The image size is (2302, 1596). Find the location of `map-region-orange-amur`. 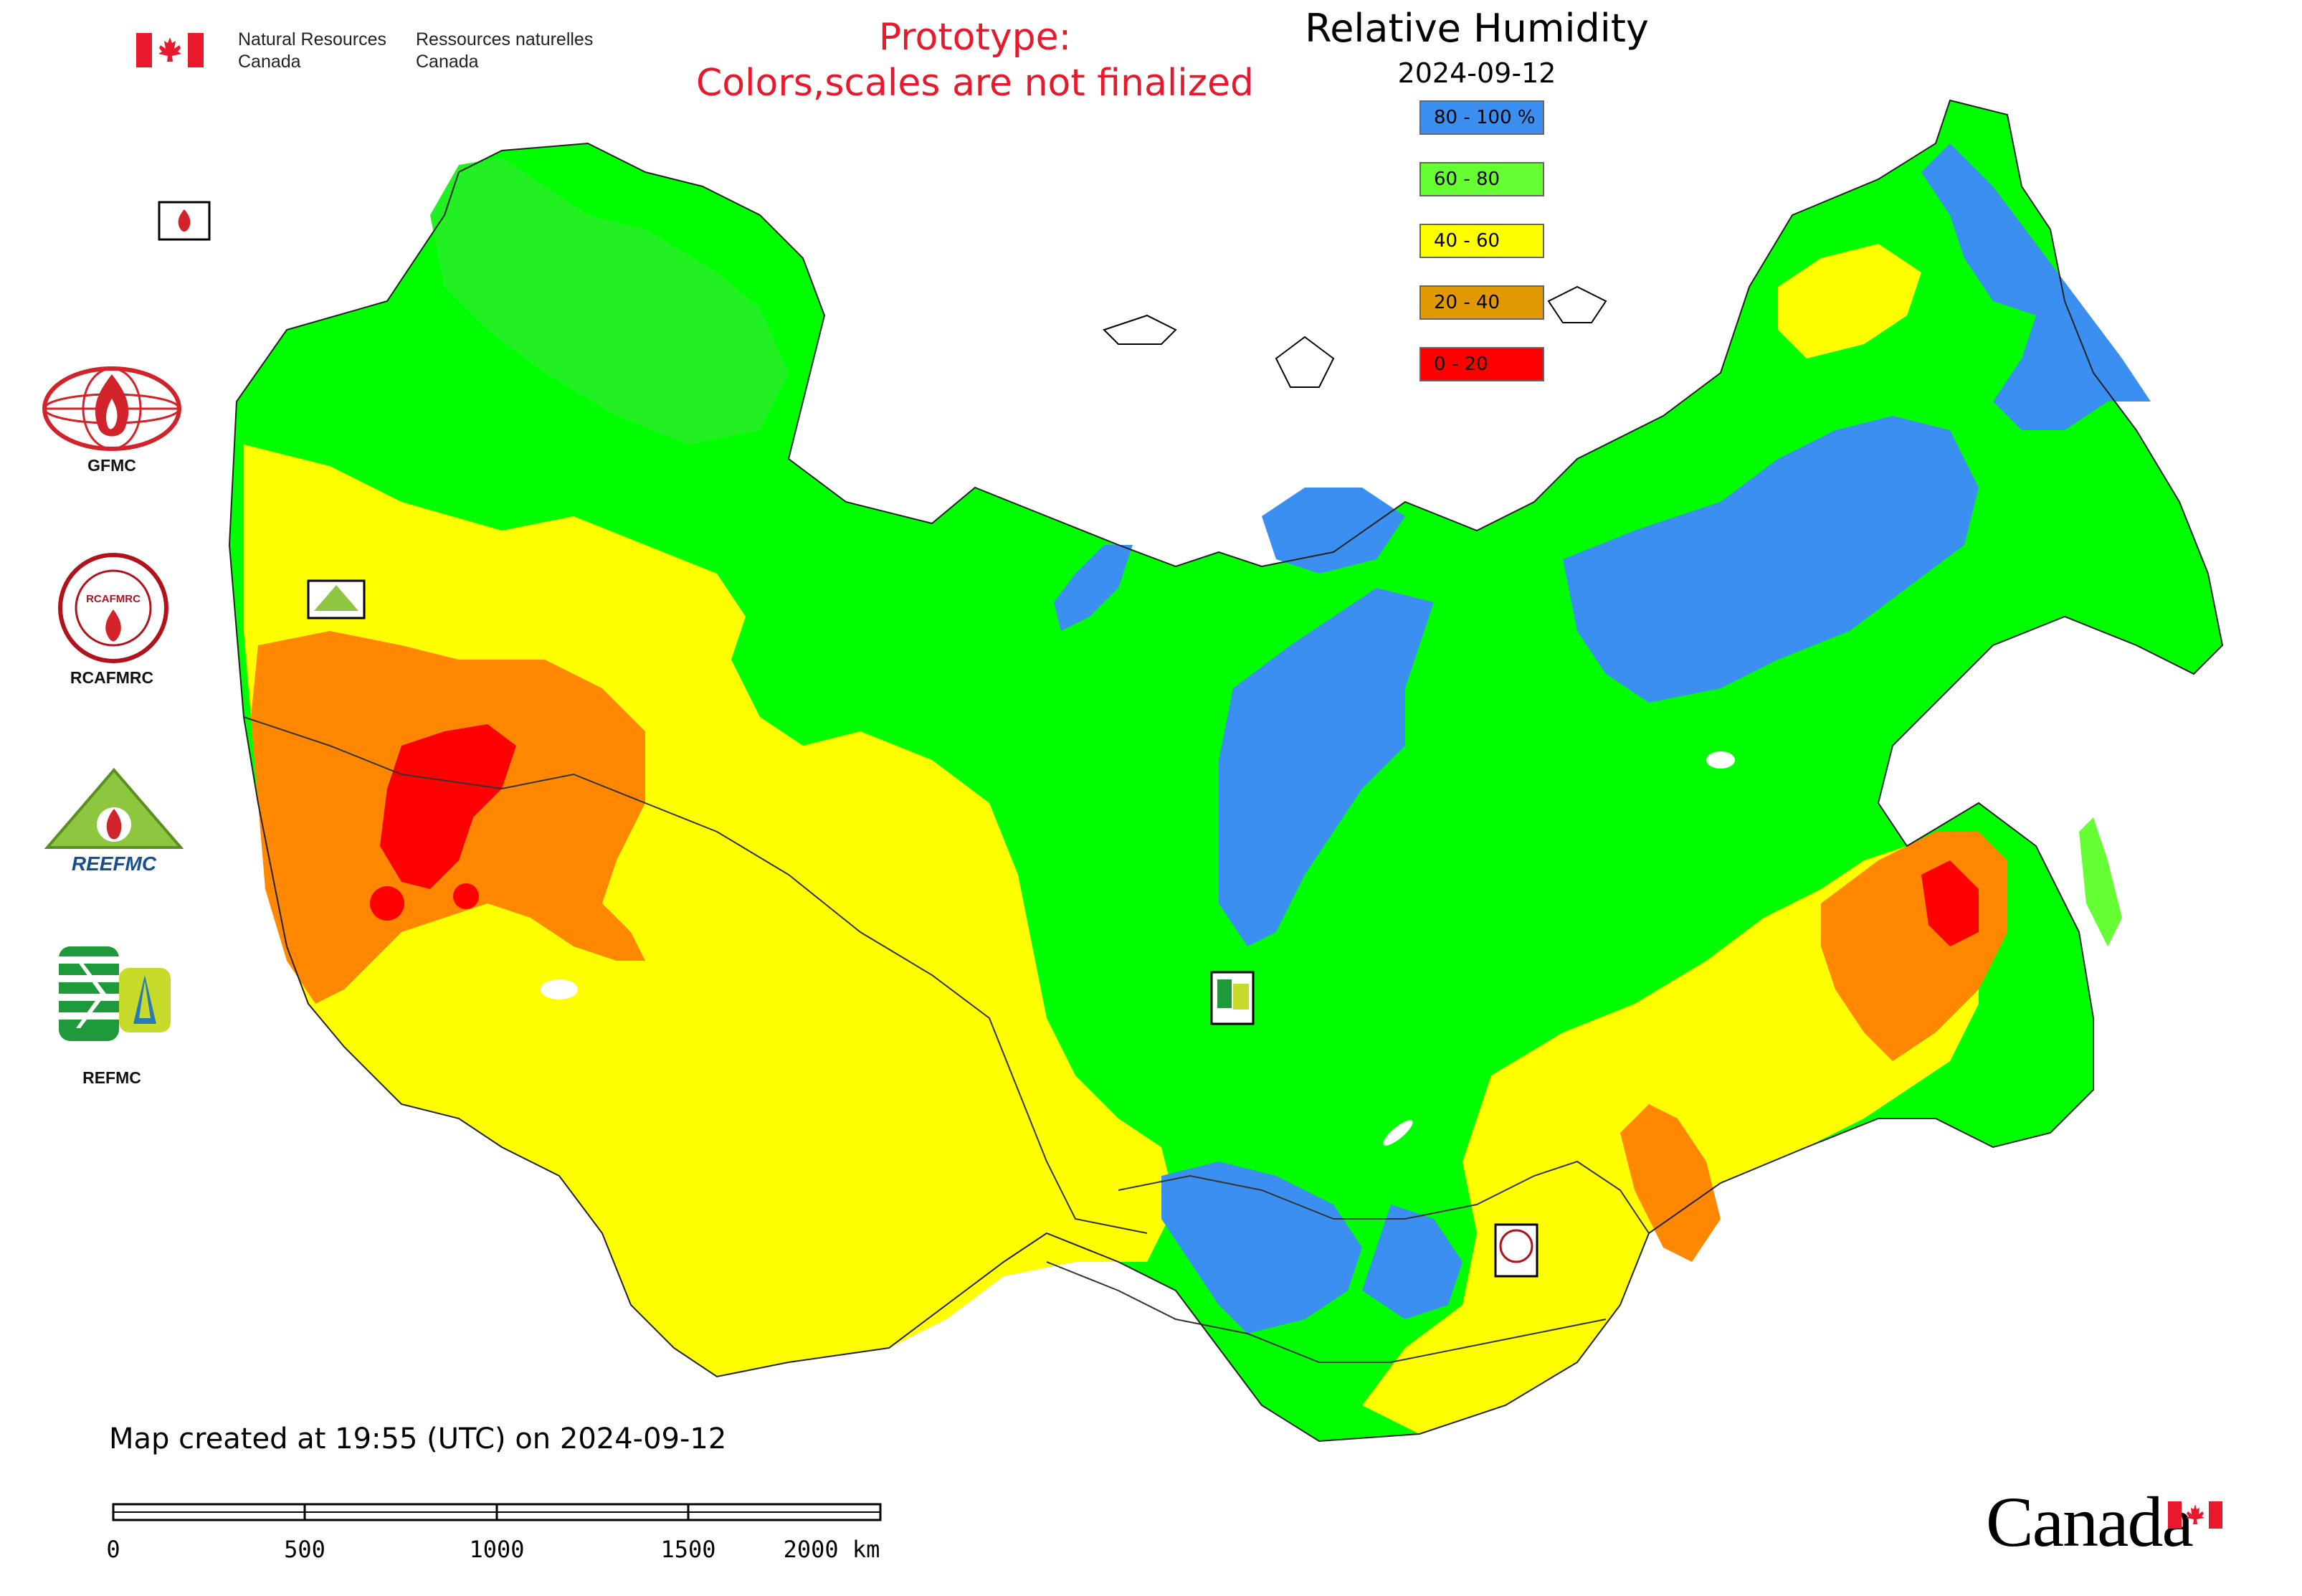

map-region-orange-amur is located at coordinates (1670, 1183).